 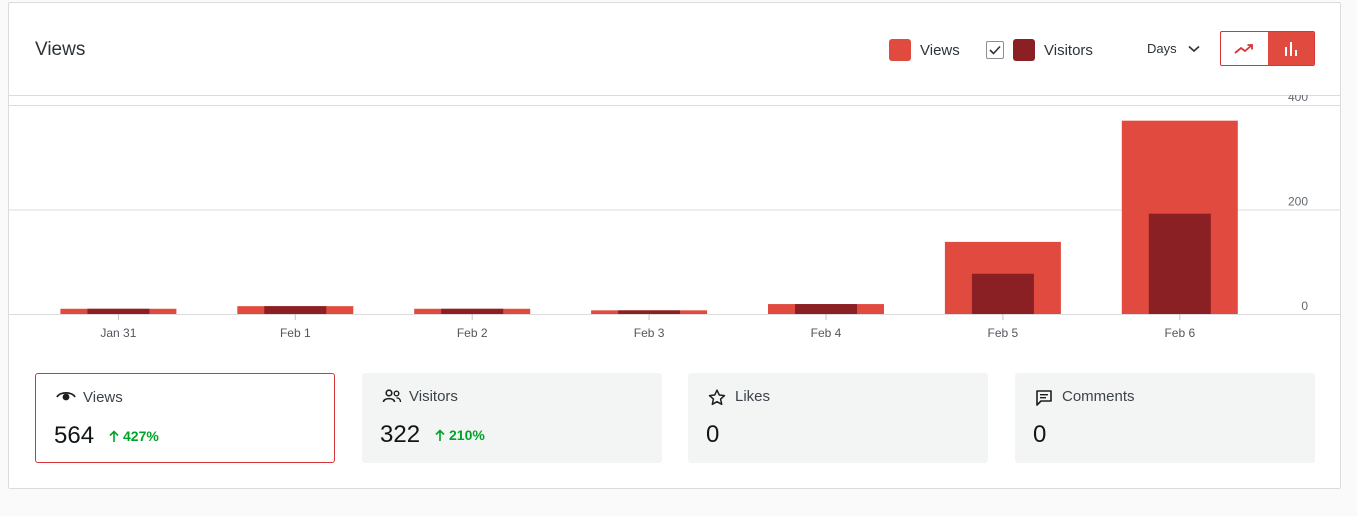 What do you see at coordinates (649, 333) in the screenshot?
I see `x-tick-label: Feb 3` at bounding box center [649, 333].